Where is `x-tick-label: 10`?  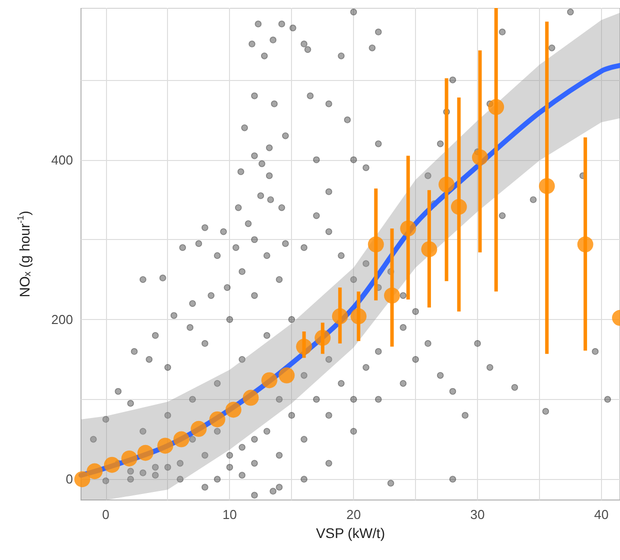
x-tick-label: 10 is located at coordinates (229, 514).